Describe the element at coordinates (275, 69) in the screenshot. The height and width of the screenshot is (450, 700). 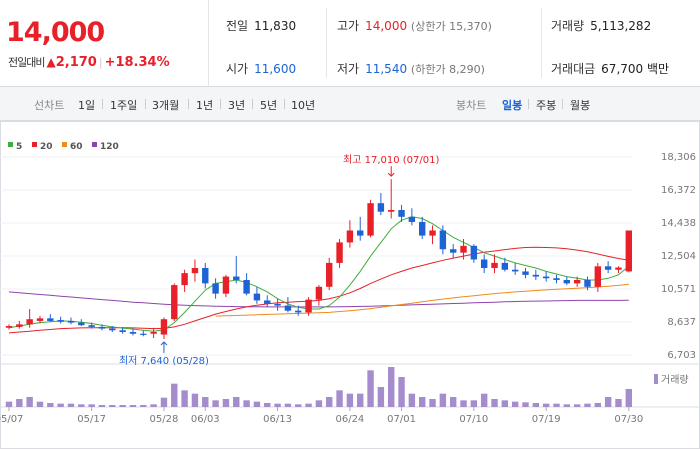
I see `open-value: 11,600` at that location.